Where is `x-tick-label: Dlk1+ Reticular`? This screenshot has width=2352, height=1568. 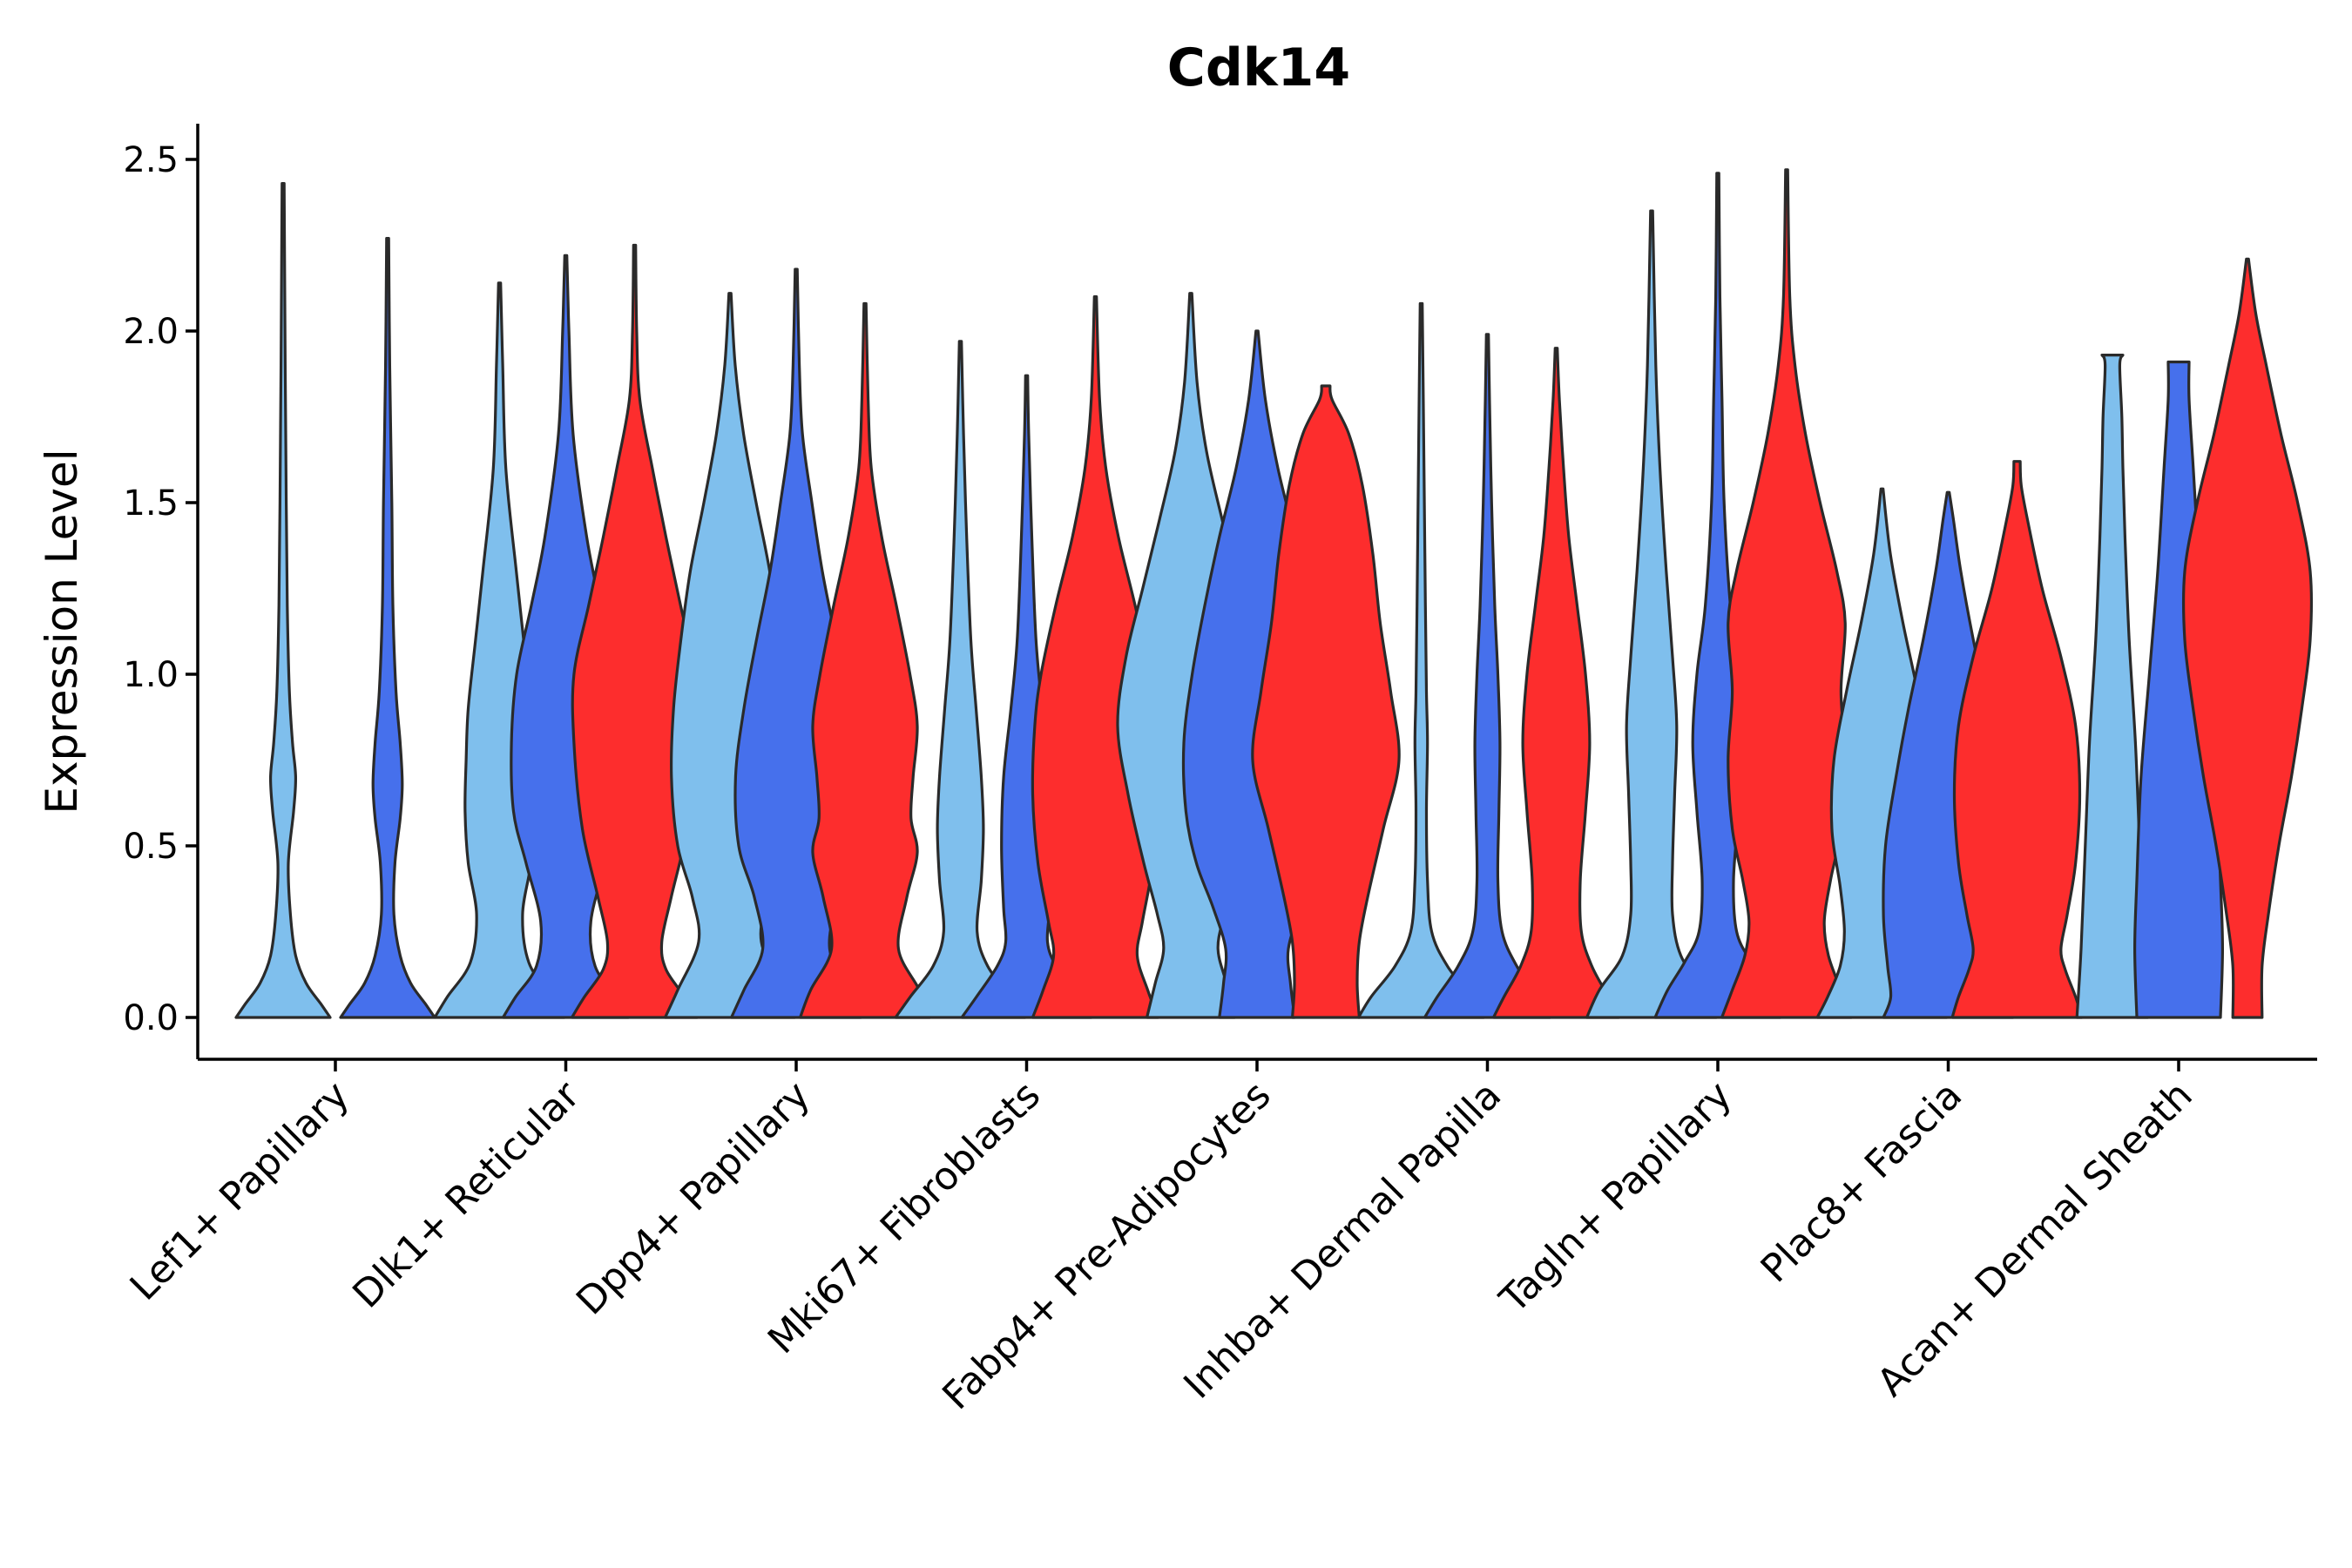 x-tick-label: Dlk1+ Reticular is located at coordinates (466, 1194).